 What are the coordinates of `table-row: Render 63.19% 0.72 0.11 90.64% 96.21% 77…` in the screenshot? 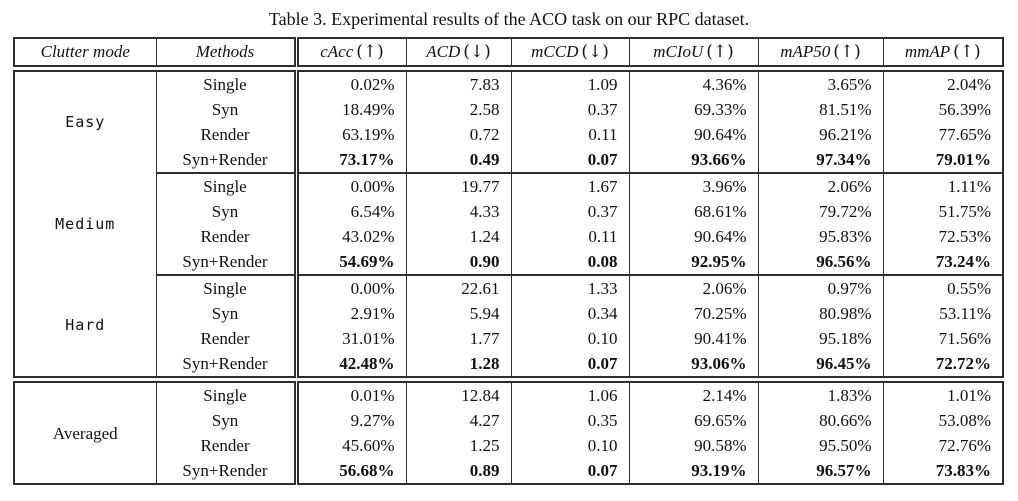 It's located at (508, 134).